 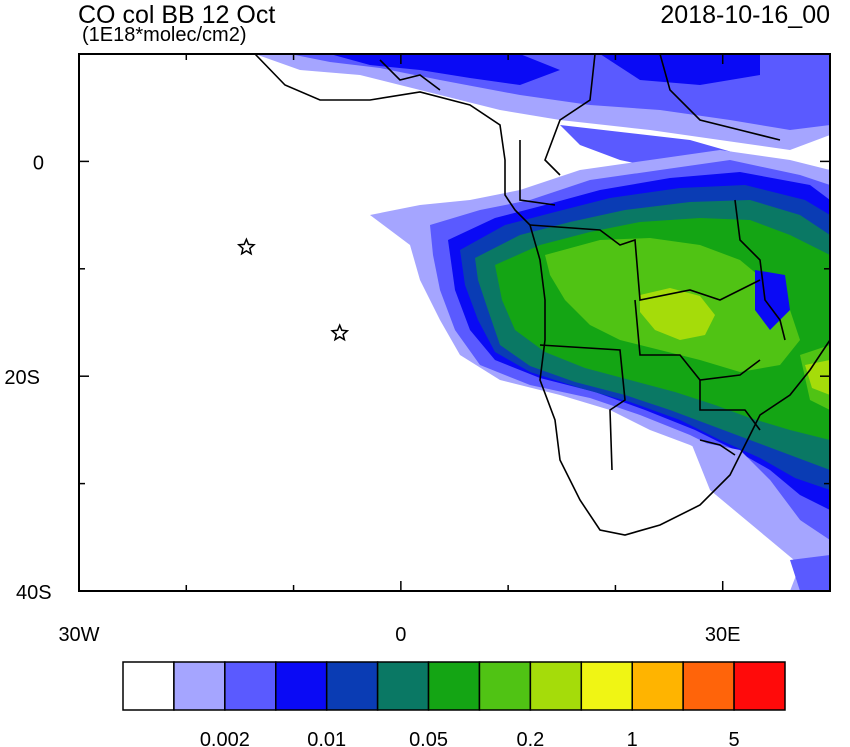 What do you see at coordinates (632, 738) in the screenshot?
I see `colorbar-label: 1` at bounding box center [632, 738].